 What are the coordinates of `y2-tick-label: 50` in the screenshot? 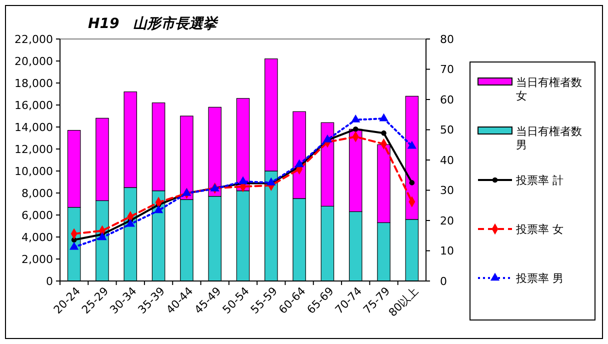 It's located at (447, 130).